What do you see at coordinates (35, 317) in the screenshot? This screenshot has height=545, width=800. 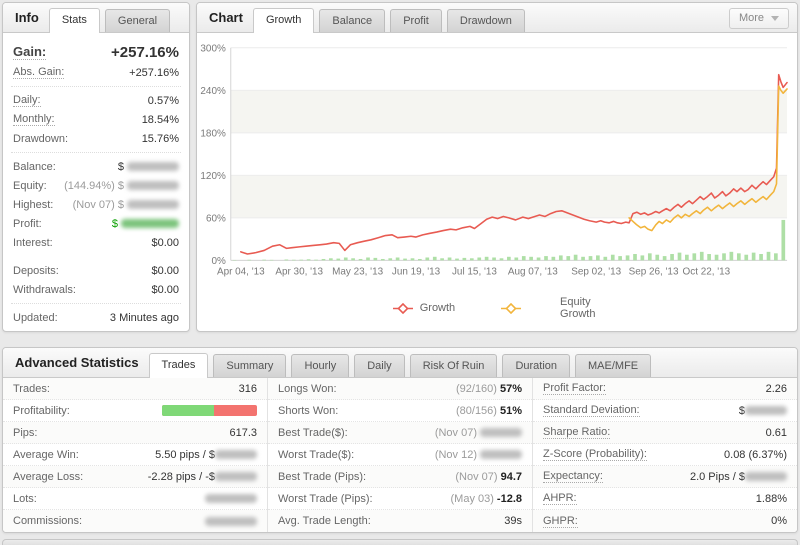 I see `updated-label: Updated:` at bounding box center [35, 317].